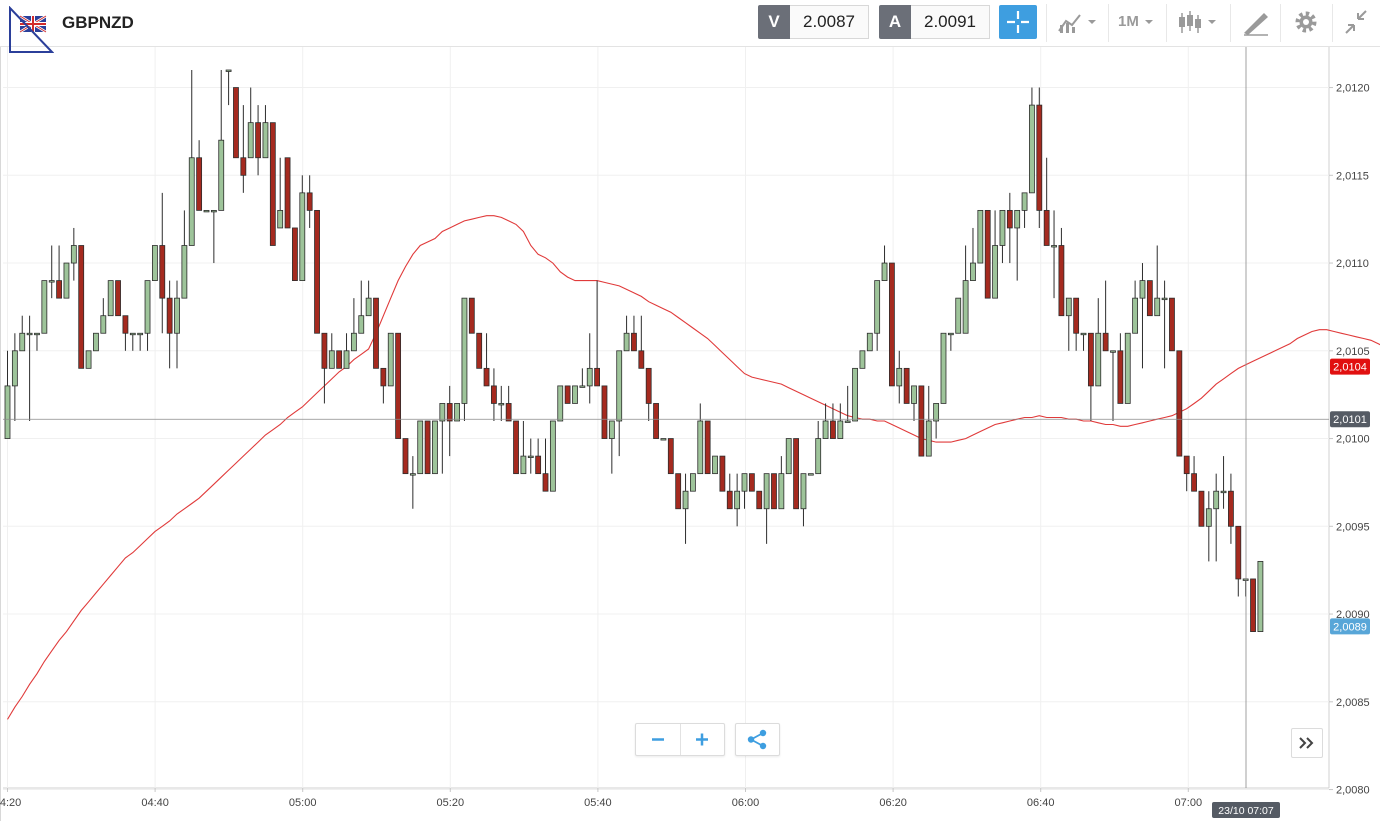 The image size is (1380, 821). I want to click on chart-type-button, so click(1199, 22).